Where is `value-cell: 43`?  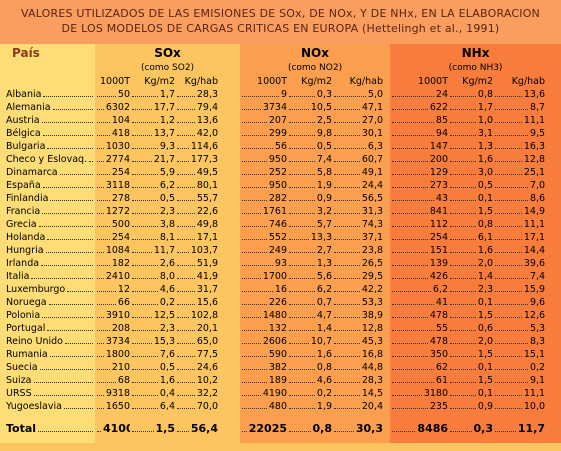
value-cell: 43 is located at coordinates (419, 198).